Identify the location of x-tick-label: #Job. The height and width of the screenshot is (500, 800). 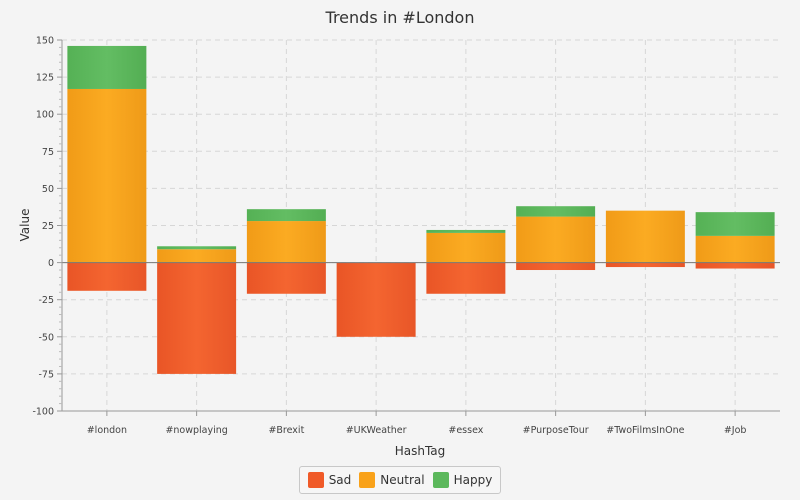
(735, 430).